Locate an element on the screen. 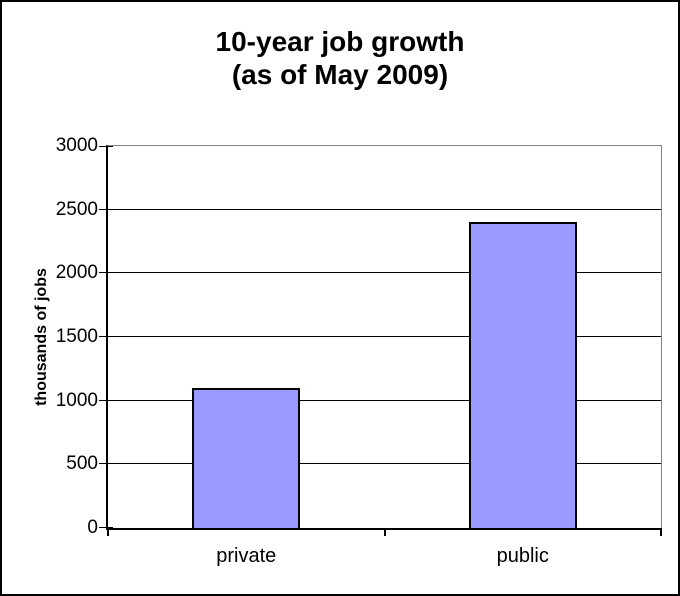 This screenshot has height=596, width=680. y-axis-tick-2000 is located at coordinates (106, 272).